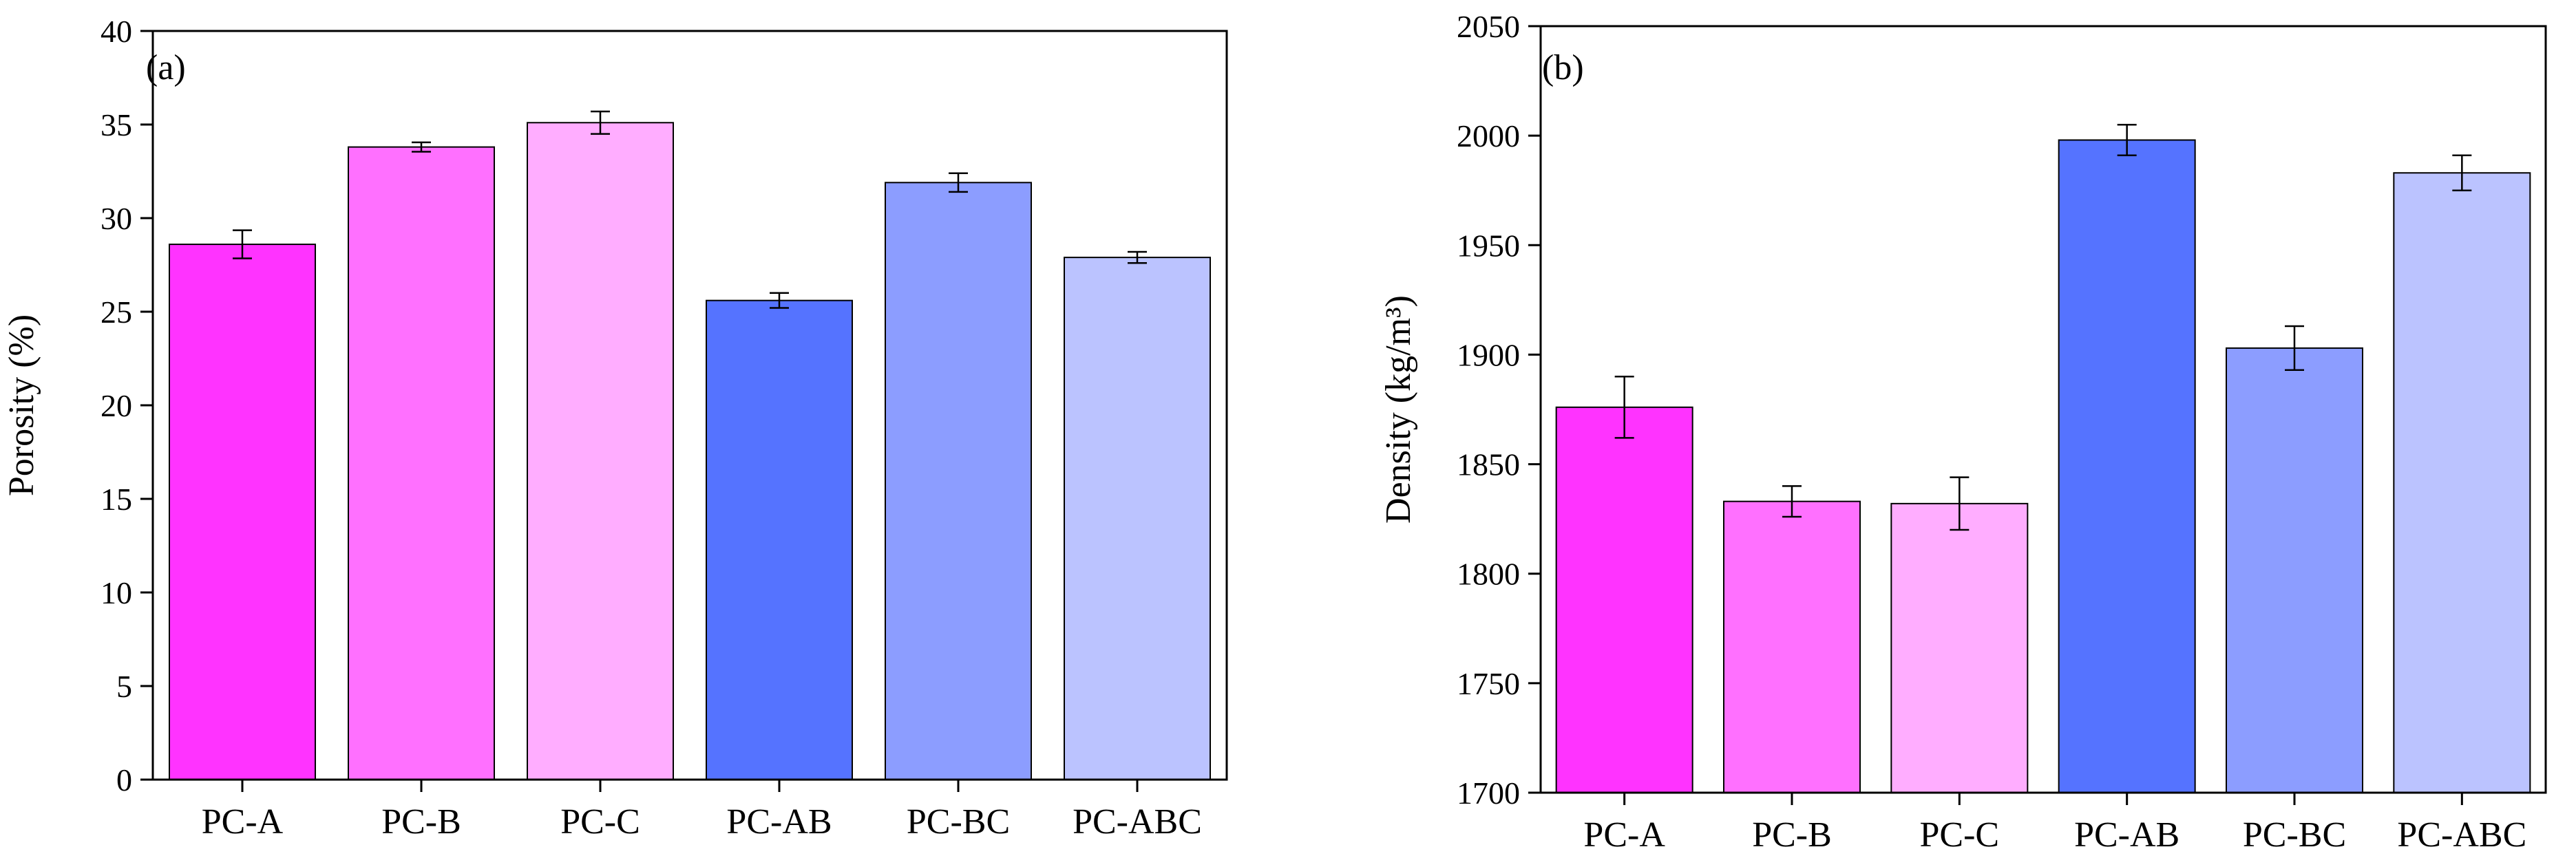  What do you see at coordinates (117, 32) in the screenshot?
I see `y-tick-label: 40` at bounding box center [117, 32].